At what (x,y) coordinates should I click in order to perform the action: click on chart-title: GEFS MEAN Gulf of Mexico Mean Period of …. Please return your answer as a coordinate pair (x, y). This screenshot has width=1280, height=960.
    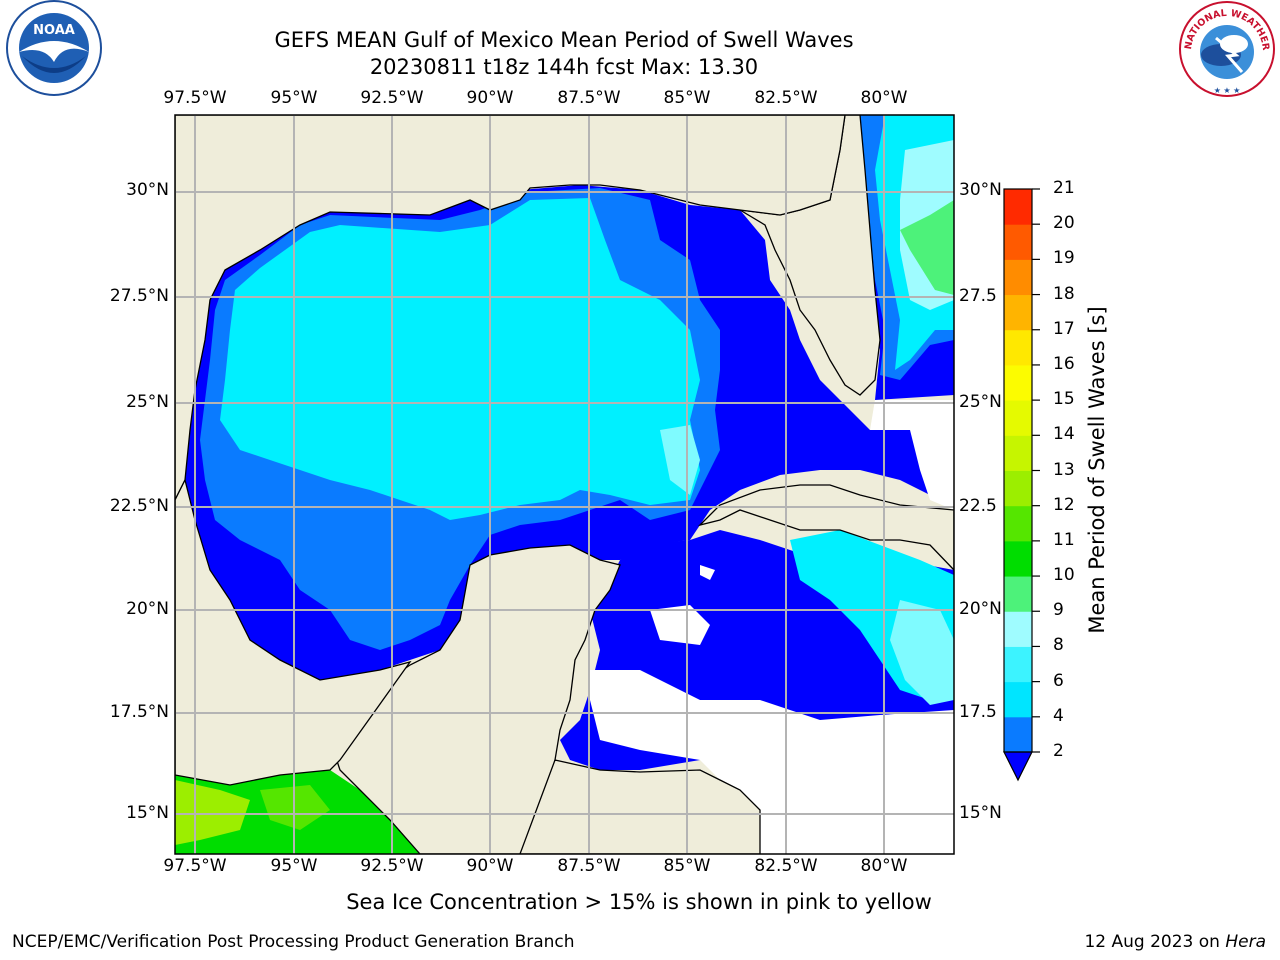
    Looking at the image, I should click on (564, 40).